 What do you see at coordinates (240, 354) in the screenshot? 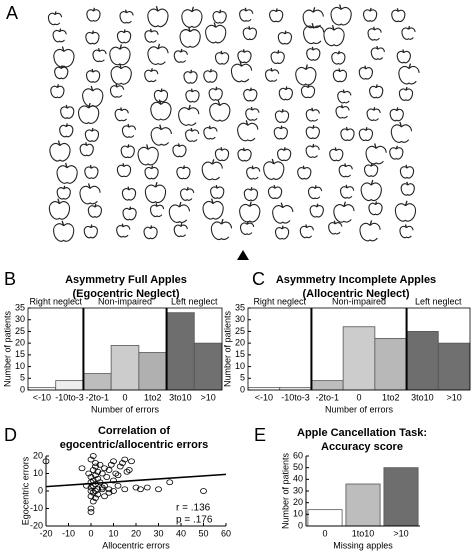
I see `y-tick-label: 15` at bounding box center [240, 354].